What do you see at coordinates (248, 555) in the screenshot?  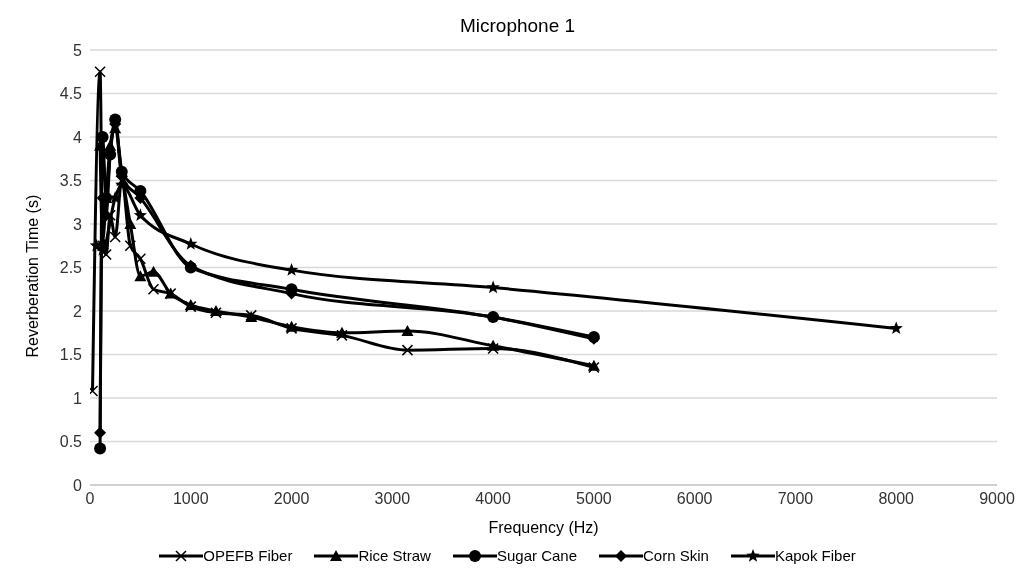 I see `legend-label: OPEFB Fiber` at bounding box center [248, 555].